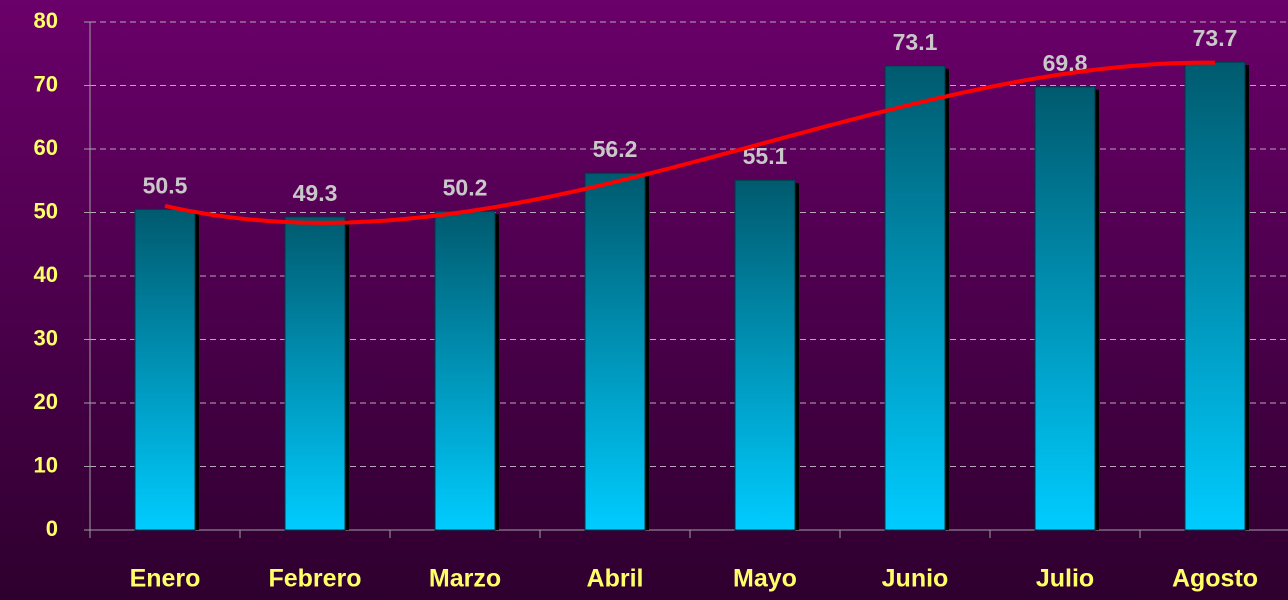 This screenshot has width=1288, height=600. I want to click on x-tick-label: Mayo, so click(765, 579).